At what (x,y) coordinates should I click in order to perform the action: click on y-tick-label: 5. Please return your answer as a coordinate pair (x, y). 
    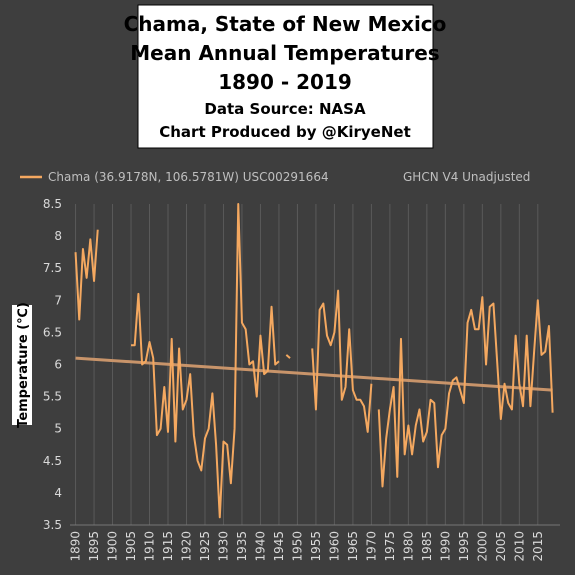
    Looking at the image, I should click on (58, 429).